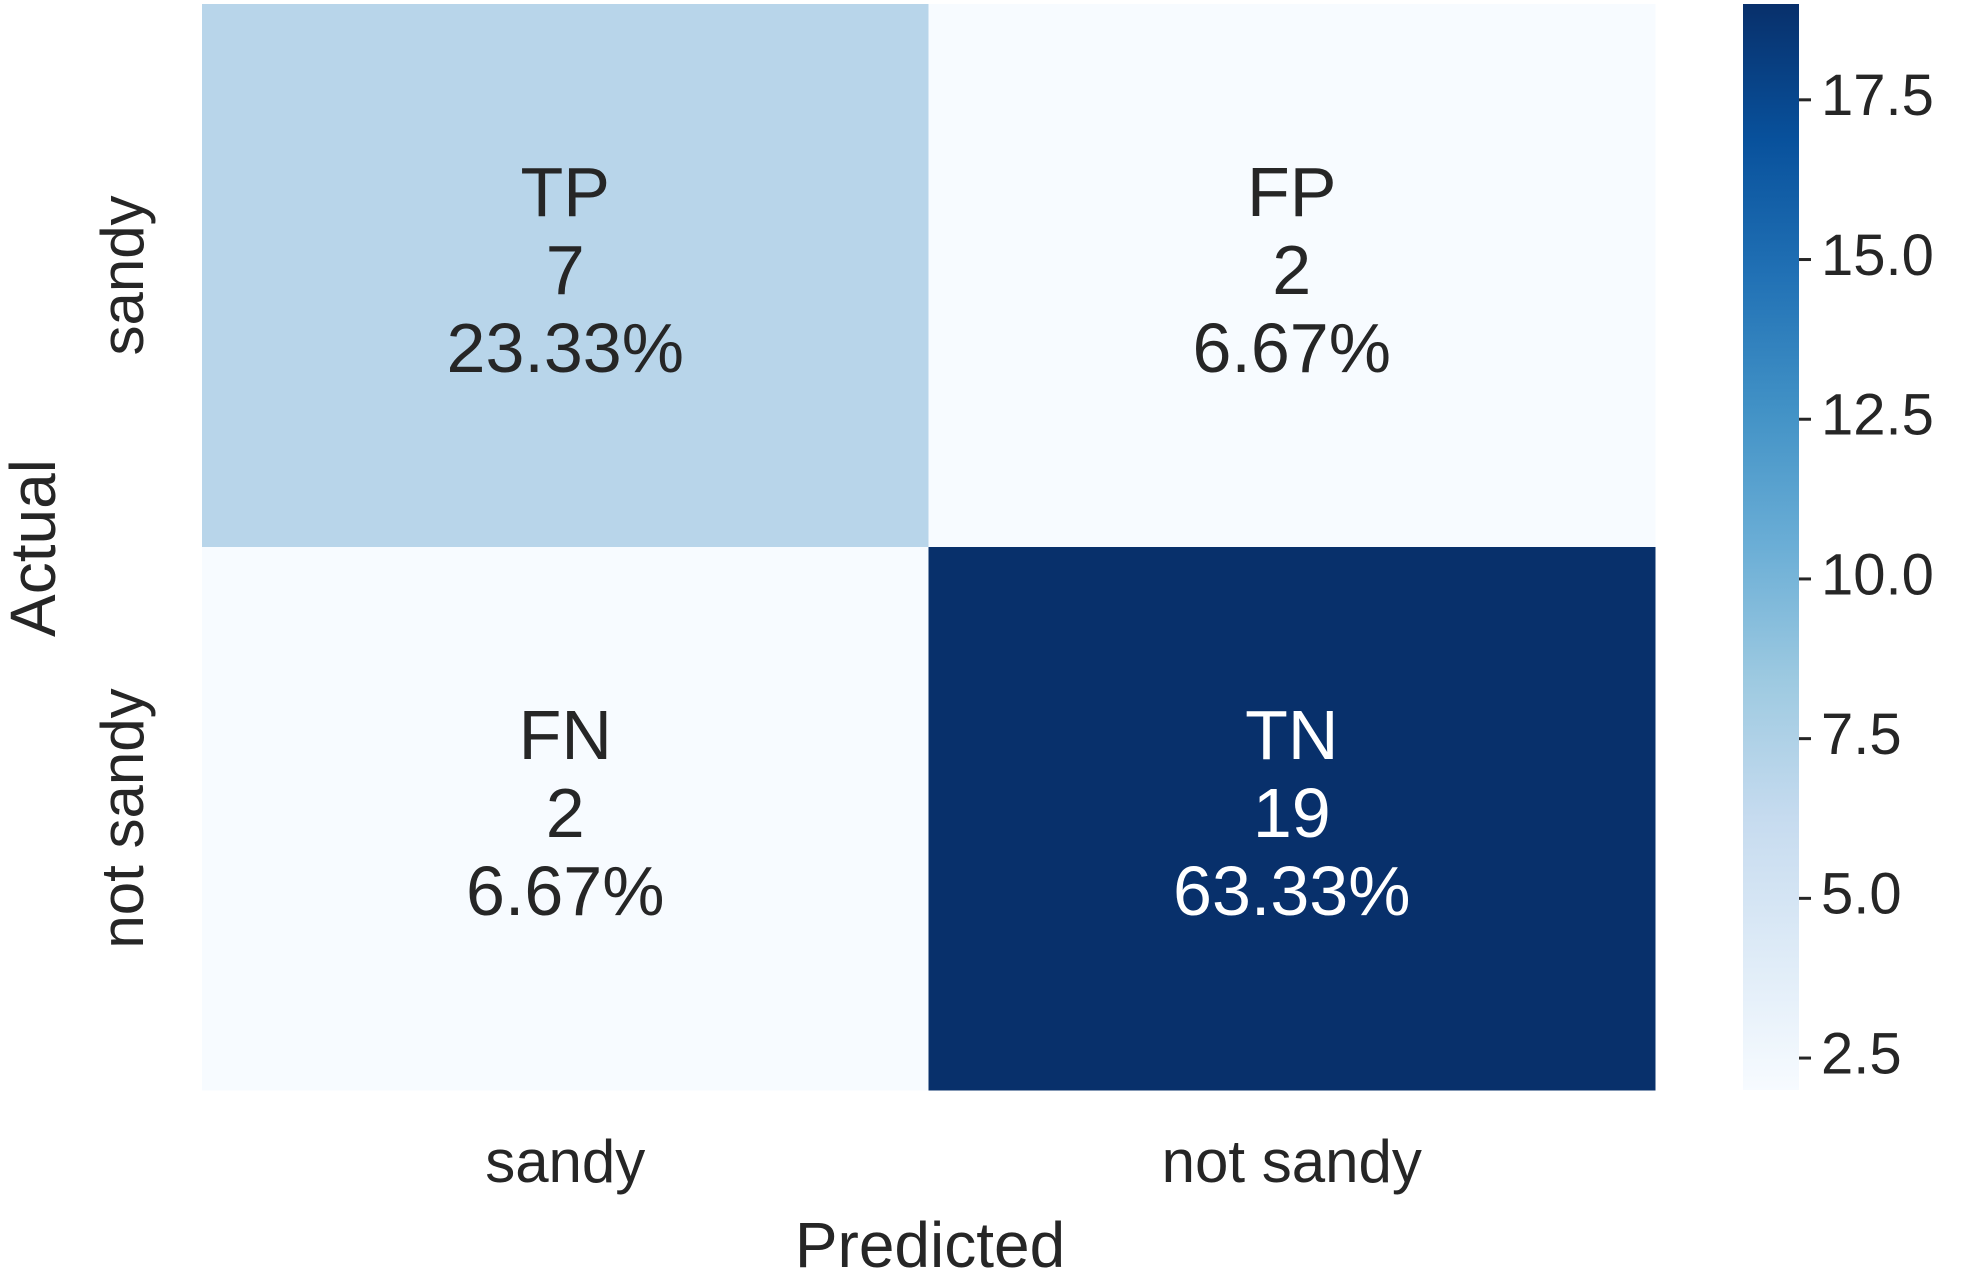  Describe the element at coordinates (122, 818) in the screenshot. I see `y-tick-label: not sandy` at that location.